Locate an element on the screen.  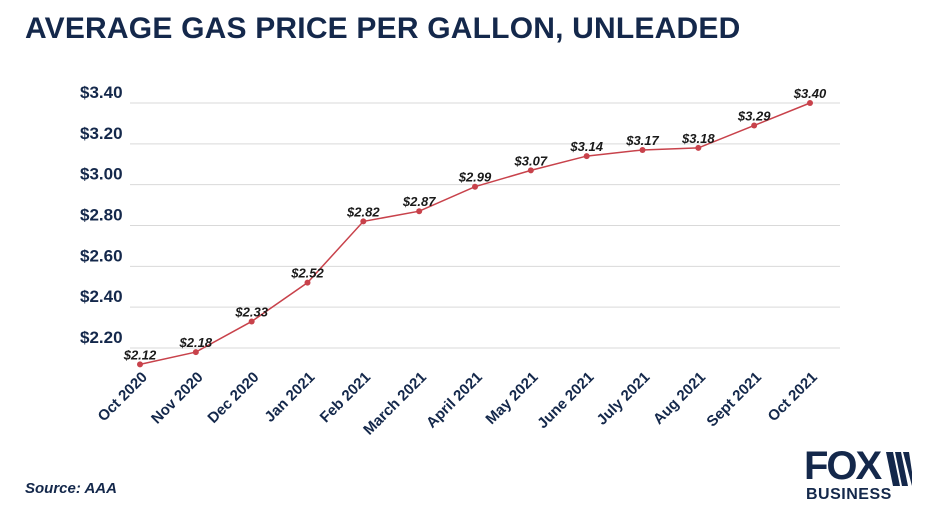
y-tick-label: $2.60 is located at coordinates (101, 255).